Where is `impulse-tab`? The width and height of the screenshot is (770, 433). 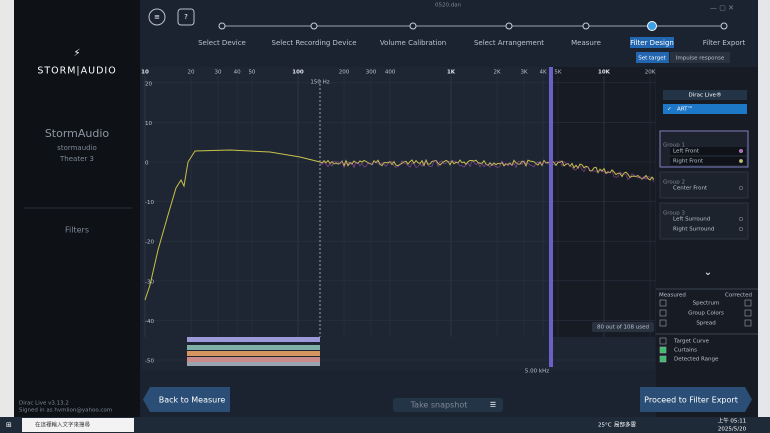 impulse-tab is located at coordinates (700, 57).